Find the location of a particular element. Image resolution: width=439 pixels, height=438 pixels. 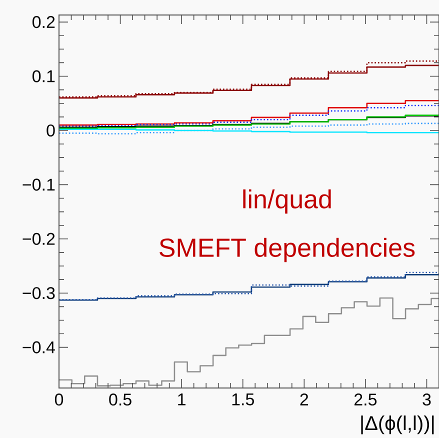

x-tick-label: 1.5 is located at coordinates (243, 400).